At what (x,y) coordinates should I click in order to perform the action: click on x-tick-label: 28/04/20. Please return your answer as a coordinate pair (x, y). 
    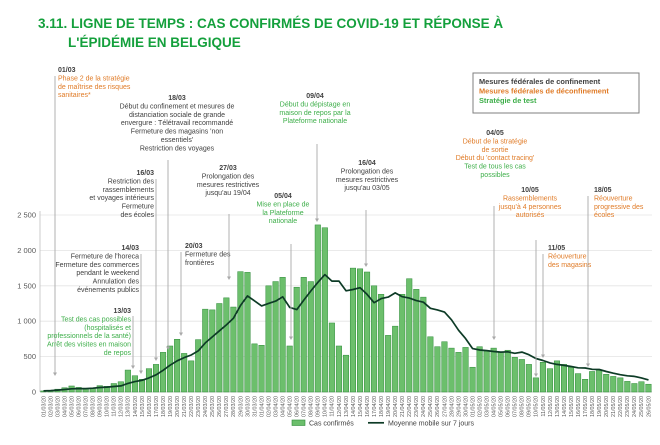
    Looking at the image, I should click on (452, 406).